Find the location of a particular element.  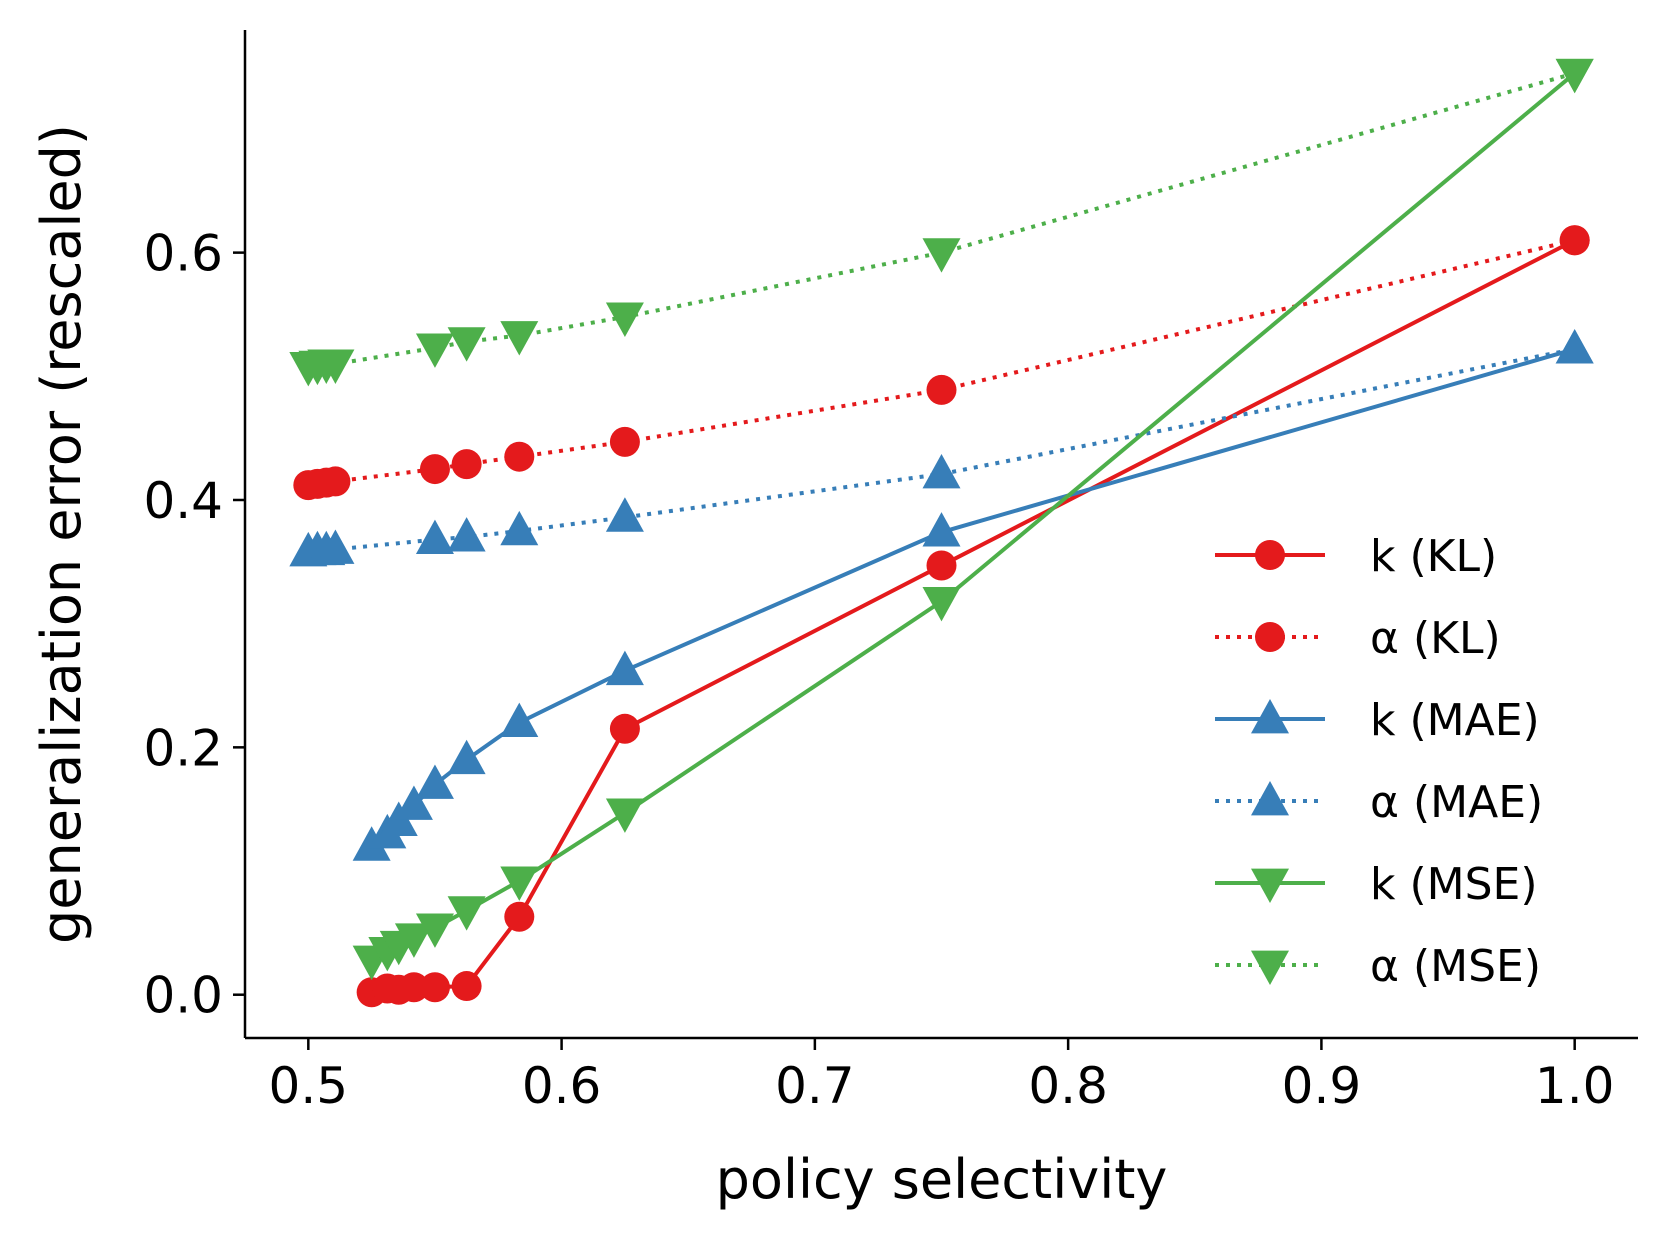

x-tick-label: 0.9 is located at coordinates (1322, 1086).